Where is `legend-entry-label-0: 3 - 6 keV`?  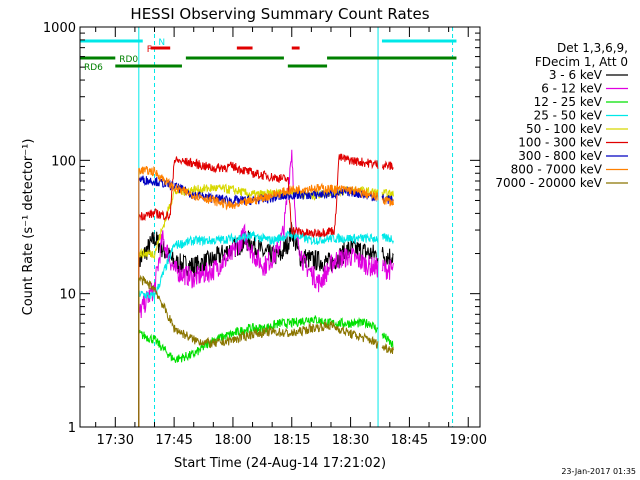 legend-entry-label-0: 3 - 6 keV is located at coordinates (576, 75).